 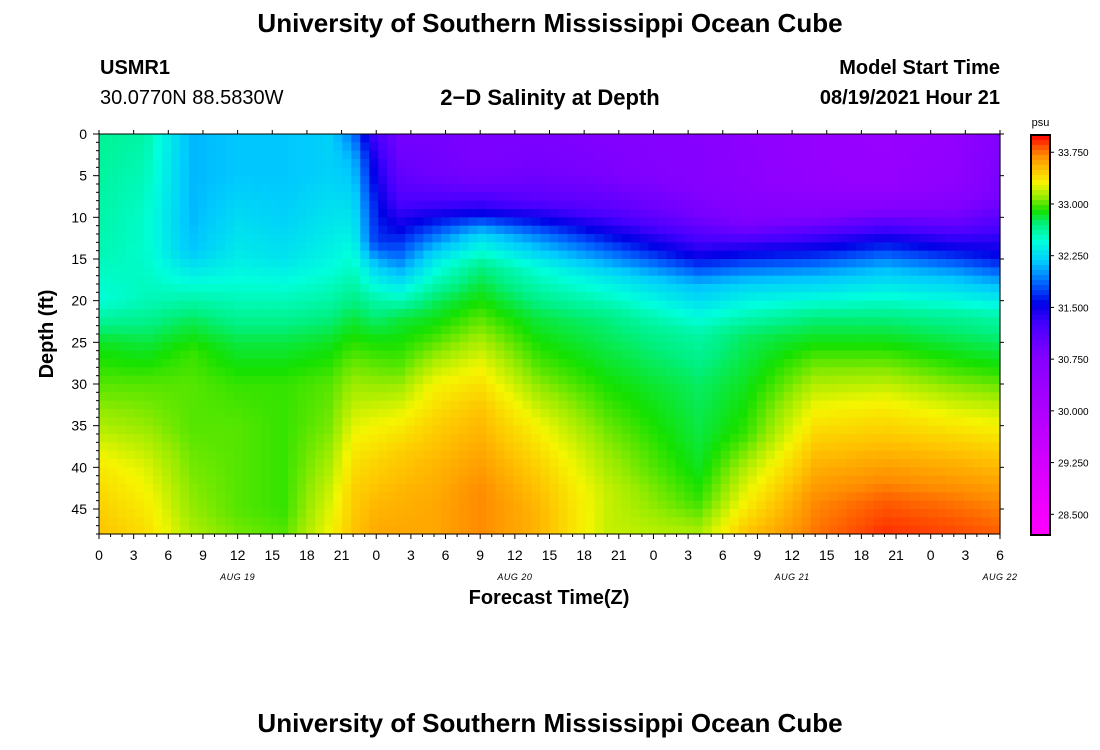 I want to click on x-date-label: AUG 20, so click(x=514, y=577).